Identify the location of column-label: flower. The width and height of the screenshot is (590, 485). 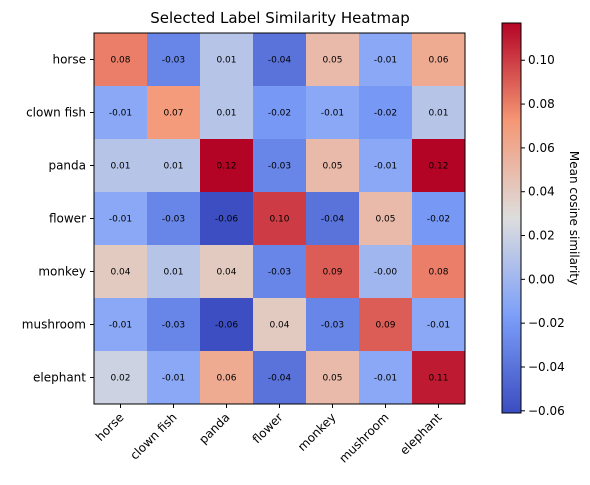
(268, 428).